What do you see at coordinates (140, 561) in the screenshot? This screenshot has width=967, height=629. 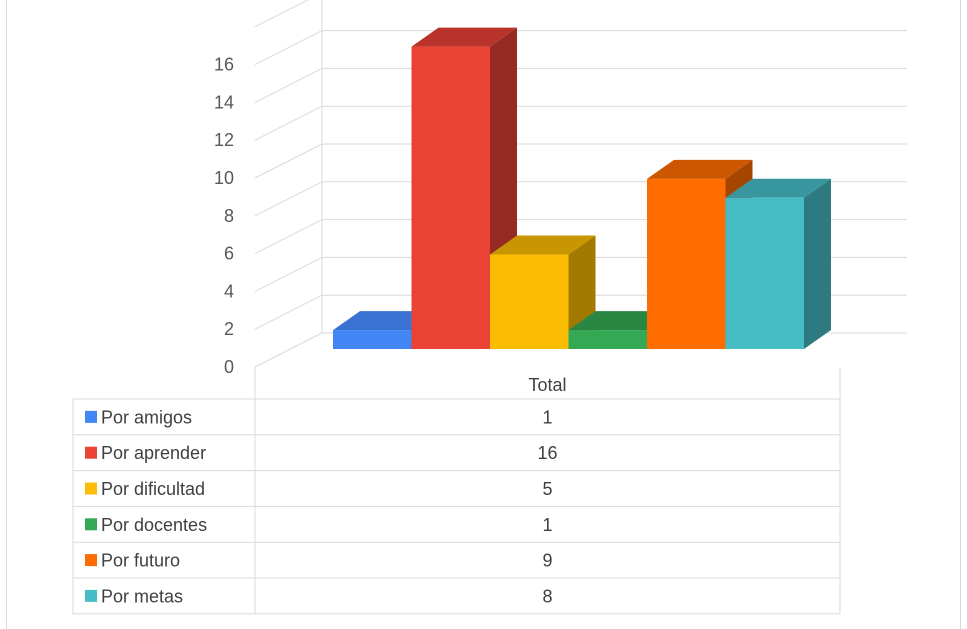 I see `table-row-label: Por futuro` at bounding box center [140, 561].